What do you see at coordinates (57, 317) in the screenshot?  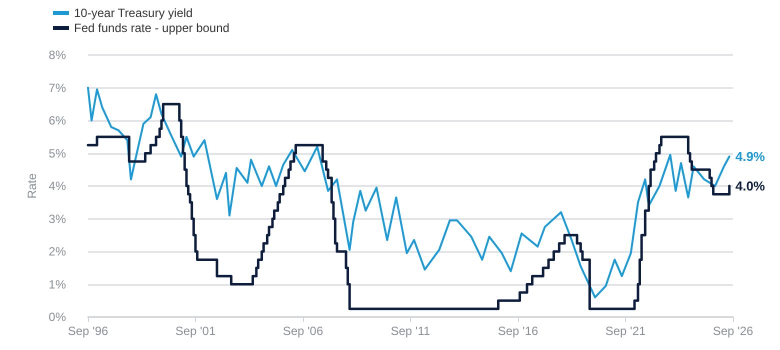 I see `y-tick-label: 0%` at bounding box center [57, 317].